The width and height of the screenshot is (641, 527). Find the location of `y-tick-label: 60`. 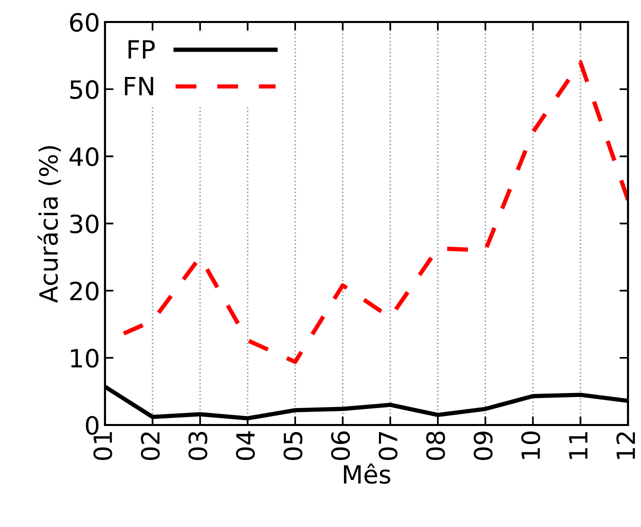

y-tick-label: 60 is located at coordinates (84, 22).